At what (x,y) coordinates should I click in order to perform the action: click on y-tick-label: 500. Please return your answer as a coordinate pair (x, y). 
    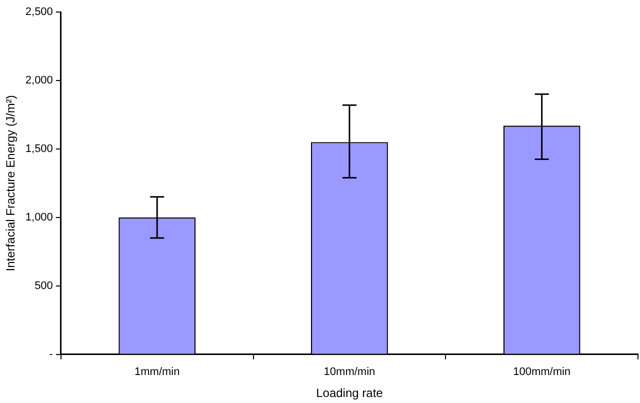
    Looking at the image, I should click on (43, 286).